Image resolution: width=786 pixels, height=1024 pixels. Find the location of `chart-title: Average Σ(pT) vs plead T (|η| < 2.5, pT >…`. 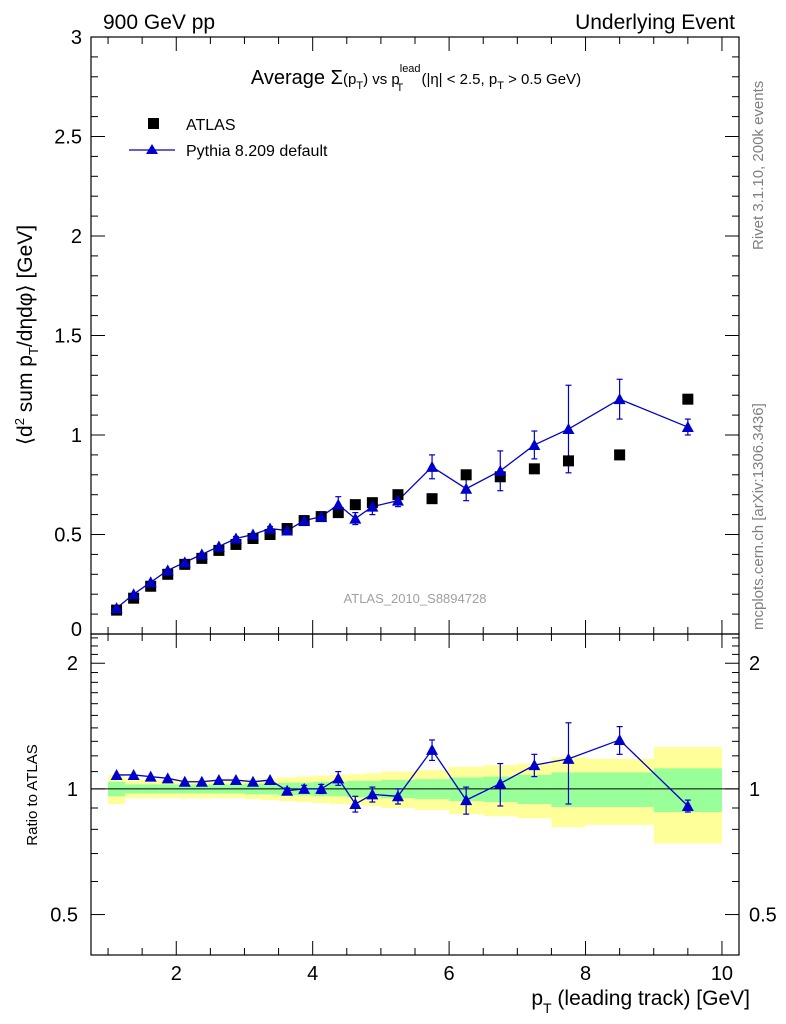

chart-title: Average Σ(pT) vs plead T (|η| < 2.5, pT >… is located at coordinates (416, 78).